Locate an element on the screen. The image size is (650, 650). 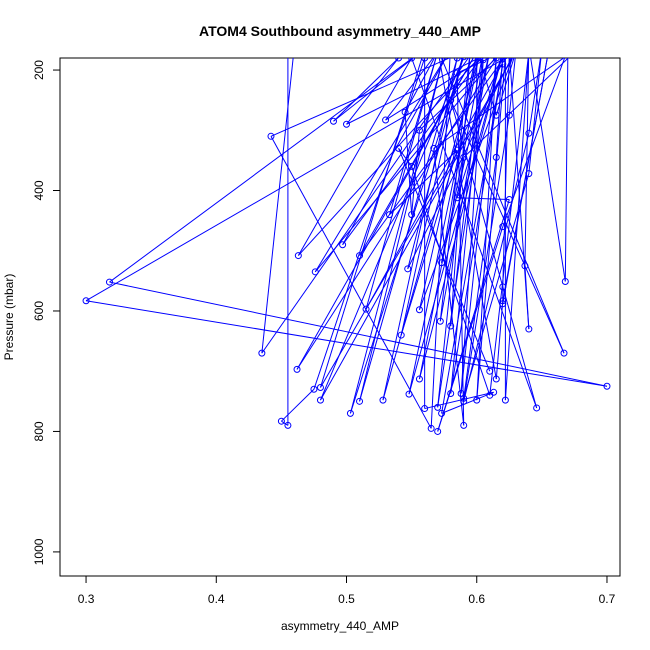
y-tick-label: 1000 is located at coordinates (39, 551).